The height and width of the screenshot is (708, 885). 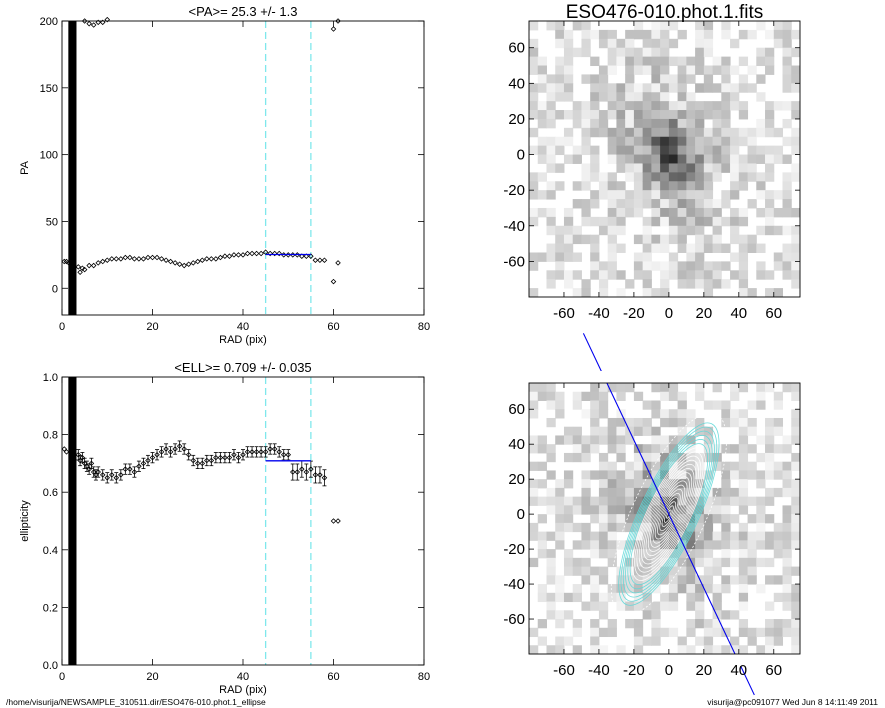 I want to click on inner-region-band, so click(x=72, y=168).